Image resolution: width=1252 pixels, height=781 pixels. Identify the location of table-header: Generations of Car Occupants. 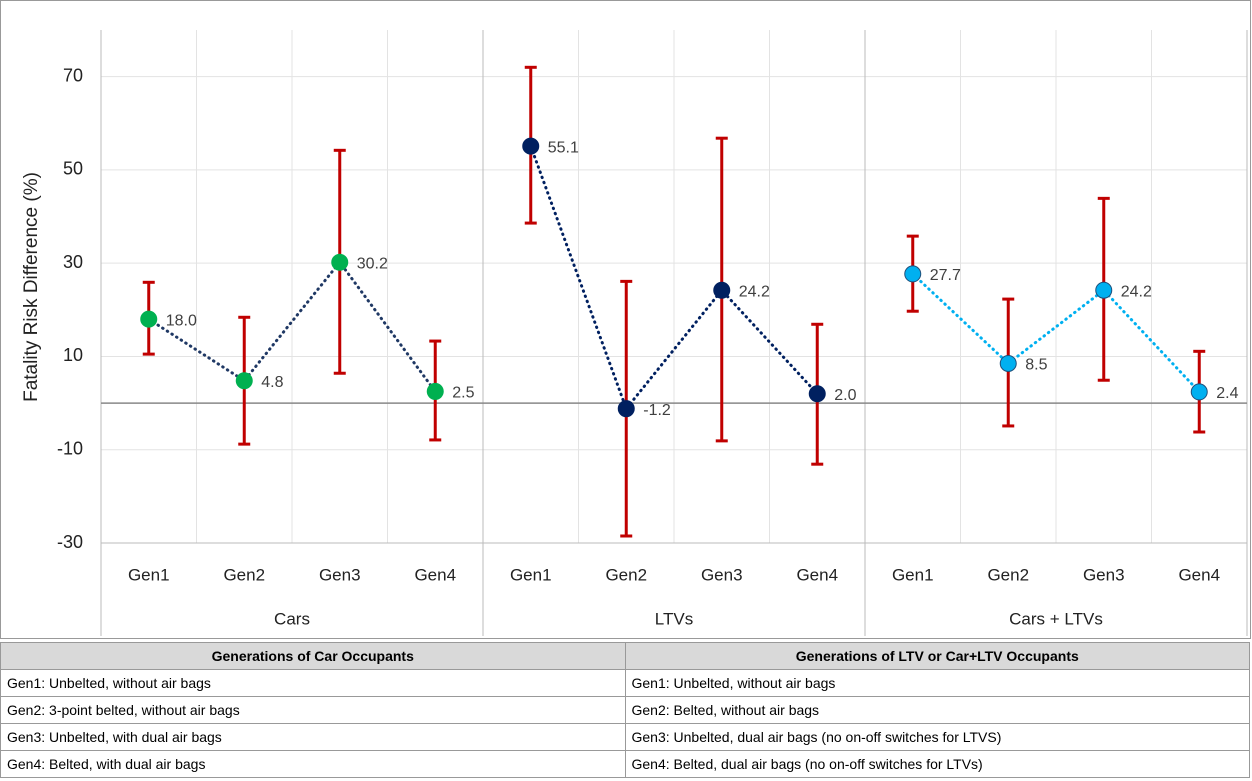
(313, 656).